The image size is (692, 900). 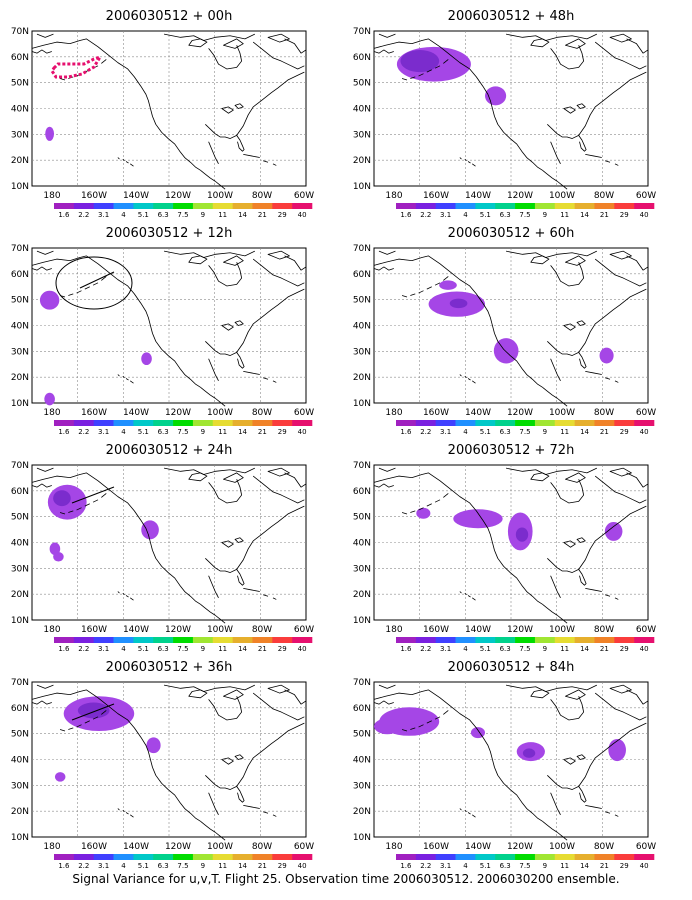 I want to click on panel-title: 2006030512 + 00h, so click(x=169, y=16).